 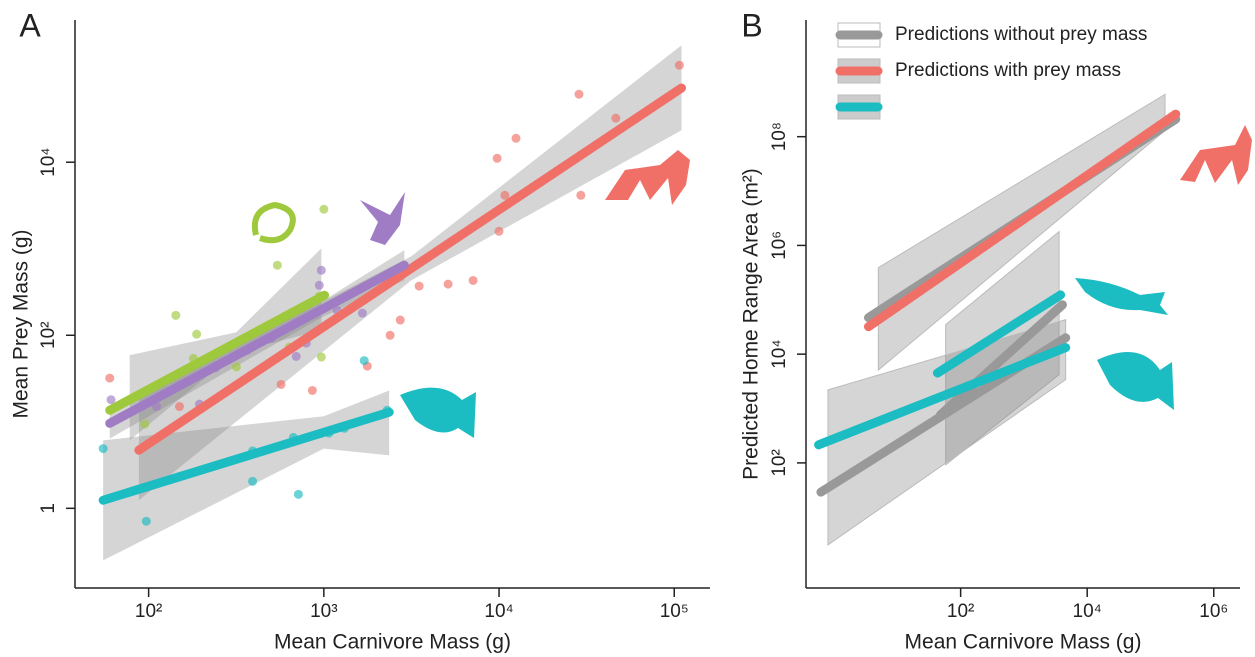 I want to click on y-tick-label: 1, so click(x=48, y=508).